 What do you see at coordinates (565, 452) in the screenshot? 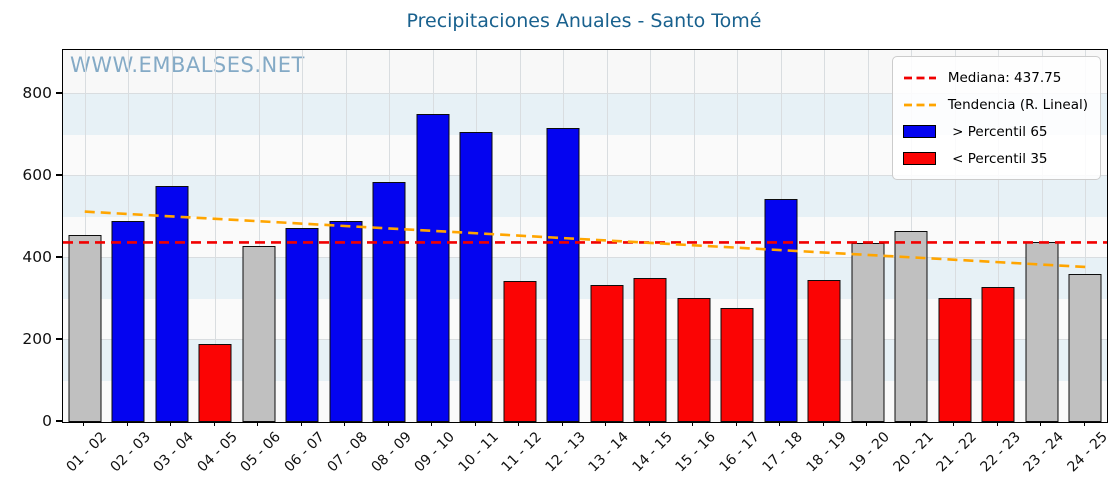
I see `x-tick-label-text: 12 - 13` at bounding box center [565, 452].